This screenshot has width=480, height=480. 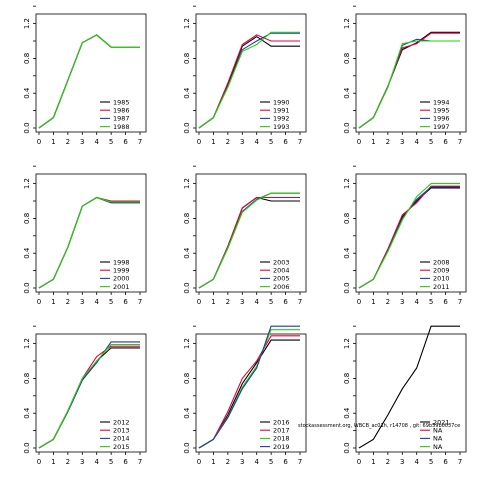 I want to click on legend-label: 2012, so click(x=121, y=422).